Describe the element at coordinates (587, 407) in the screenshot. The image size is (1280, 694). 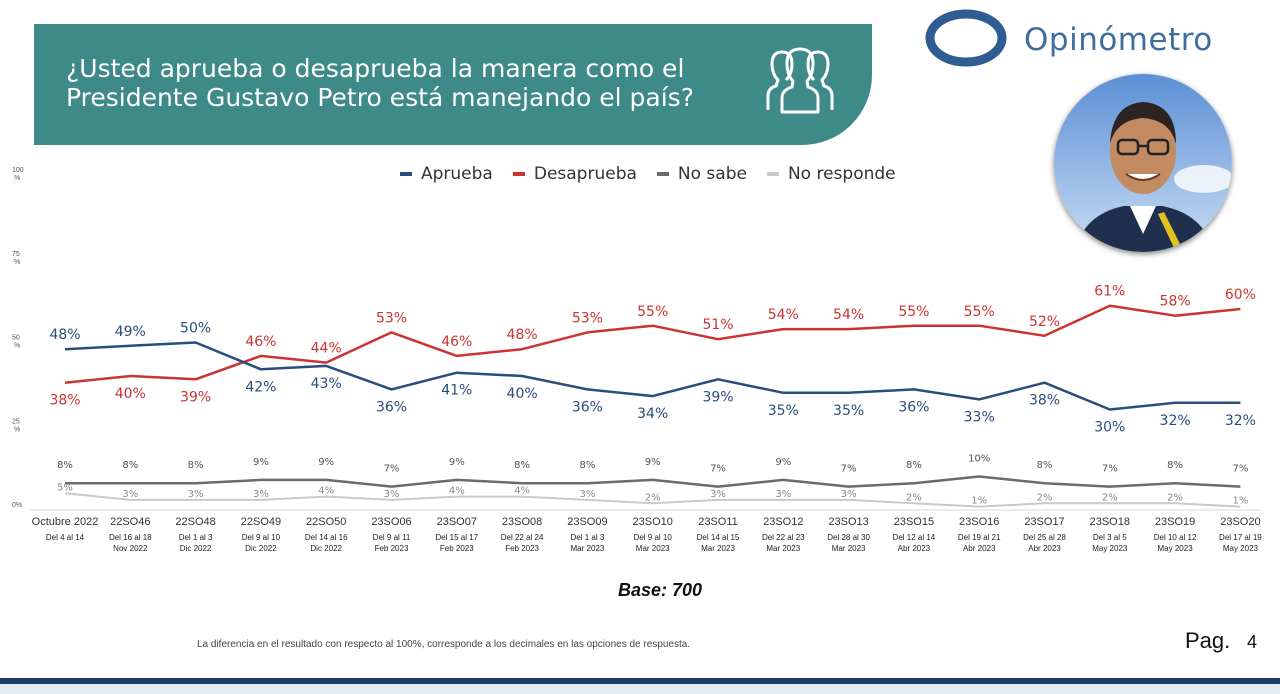
I see `data-label-aprueba: 36%` at that location.